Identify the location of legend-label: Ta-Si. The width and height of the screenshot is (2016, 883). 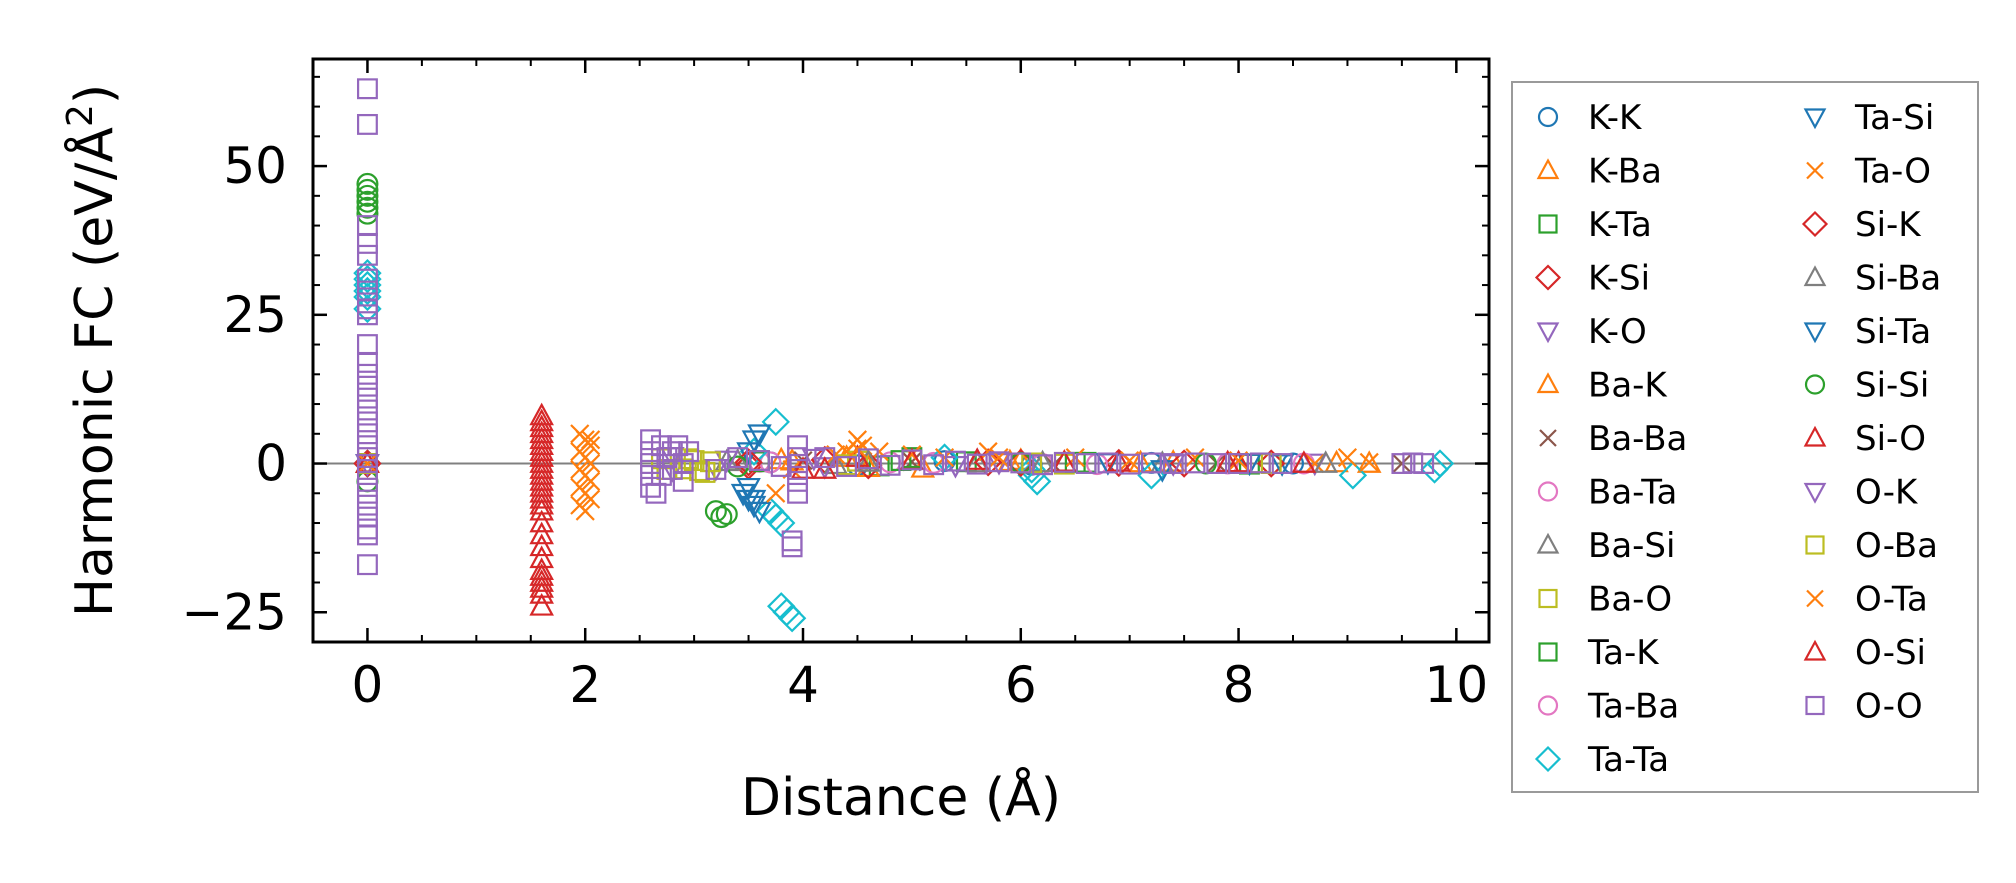
(1894, 118).